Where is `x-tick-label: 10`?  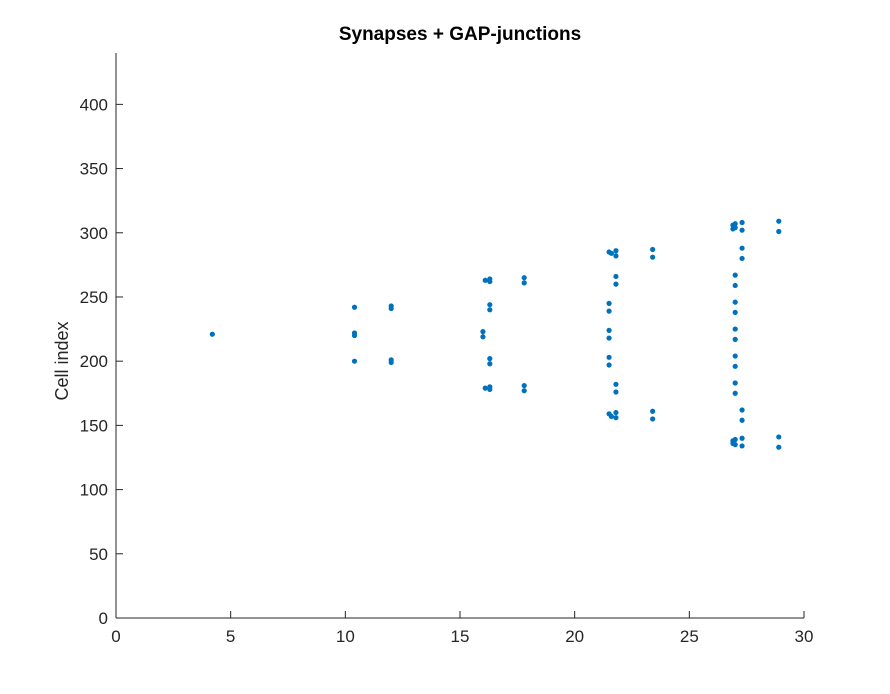
x-tick-label: 10 is located at coordinates (345, 636).